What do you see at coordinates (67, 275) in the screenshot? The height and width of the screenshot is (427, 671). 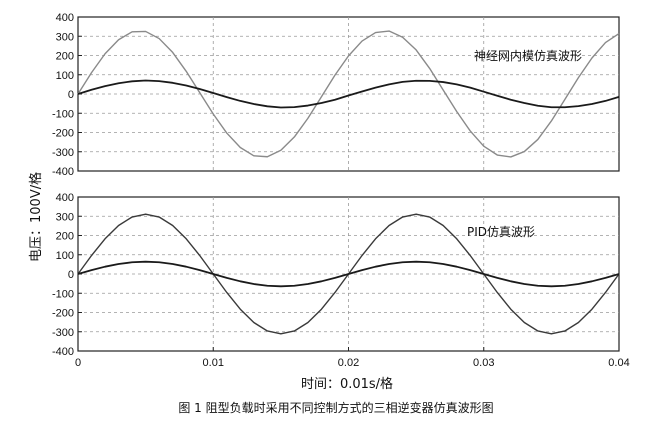 I see `bottom-y-tick-labels: 400 300 200 100 0 -100 -200 -300 -400` at bounding box center [67, 275].